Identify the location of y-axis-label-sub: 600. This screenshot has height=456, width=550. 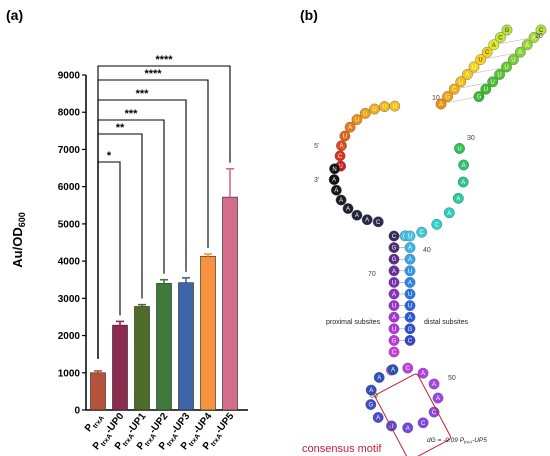
(22, 219).